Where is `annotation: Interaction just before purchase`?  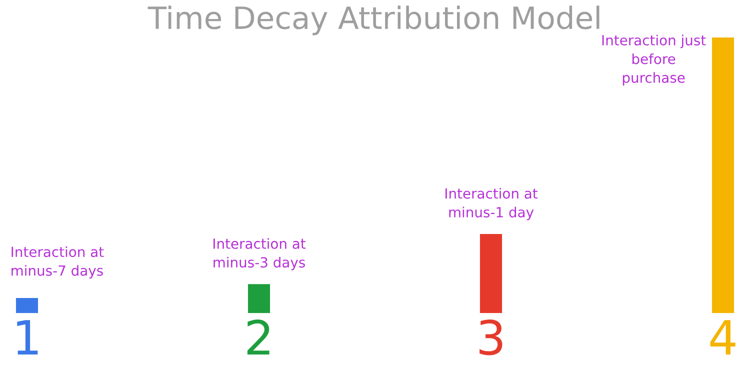
annotation: Interaction just before purchase is located at coordinates (654, 60).